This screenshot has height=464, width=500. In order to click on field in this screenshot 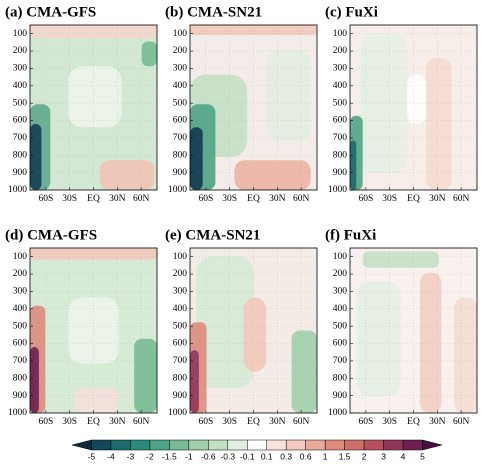, I will do `click(413, 330)`.